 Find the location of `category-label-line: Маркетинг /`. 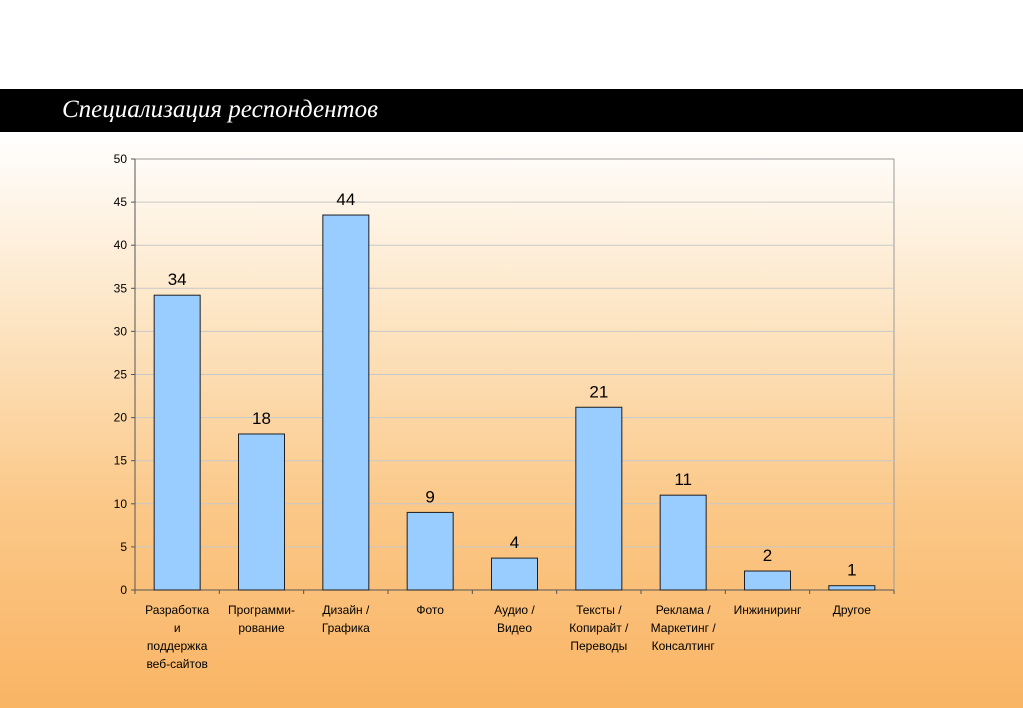

category-label-line: Маркетинг / is located at coordinates (684, 628).